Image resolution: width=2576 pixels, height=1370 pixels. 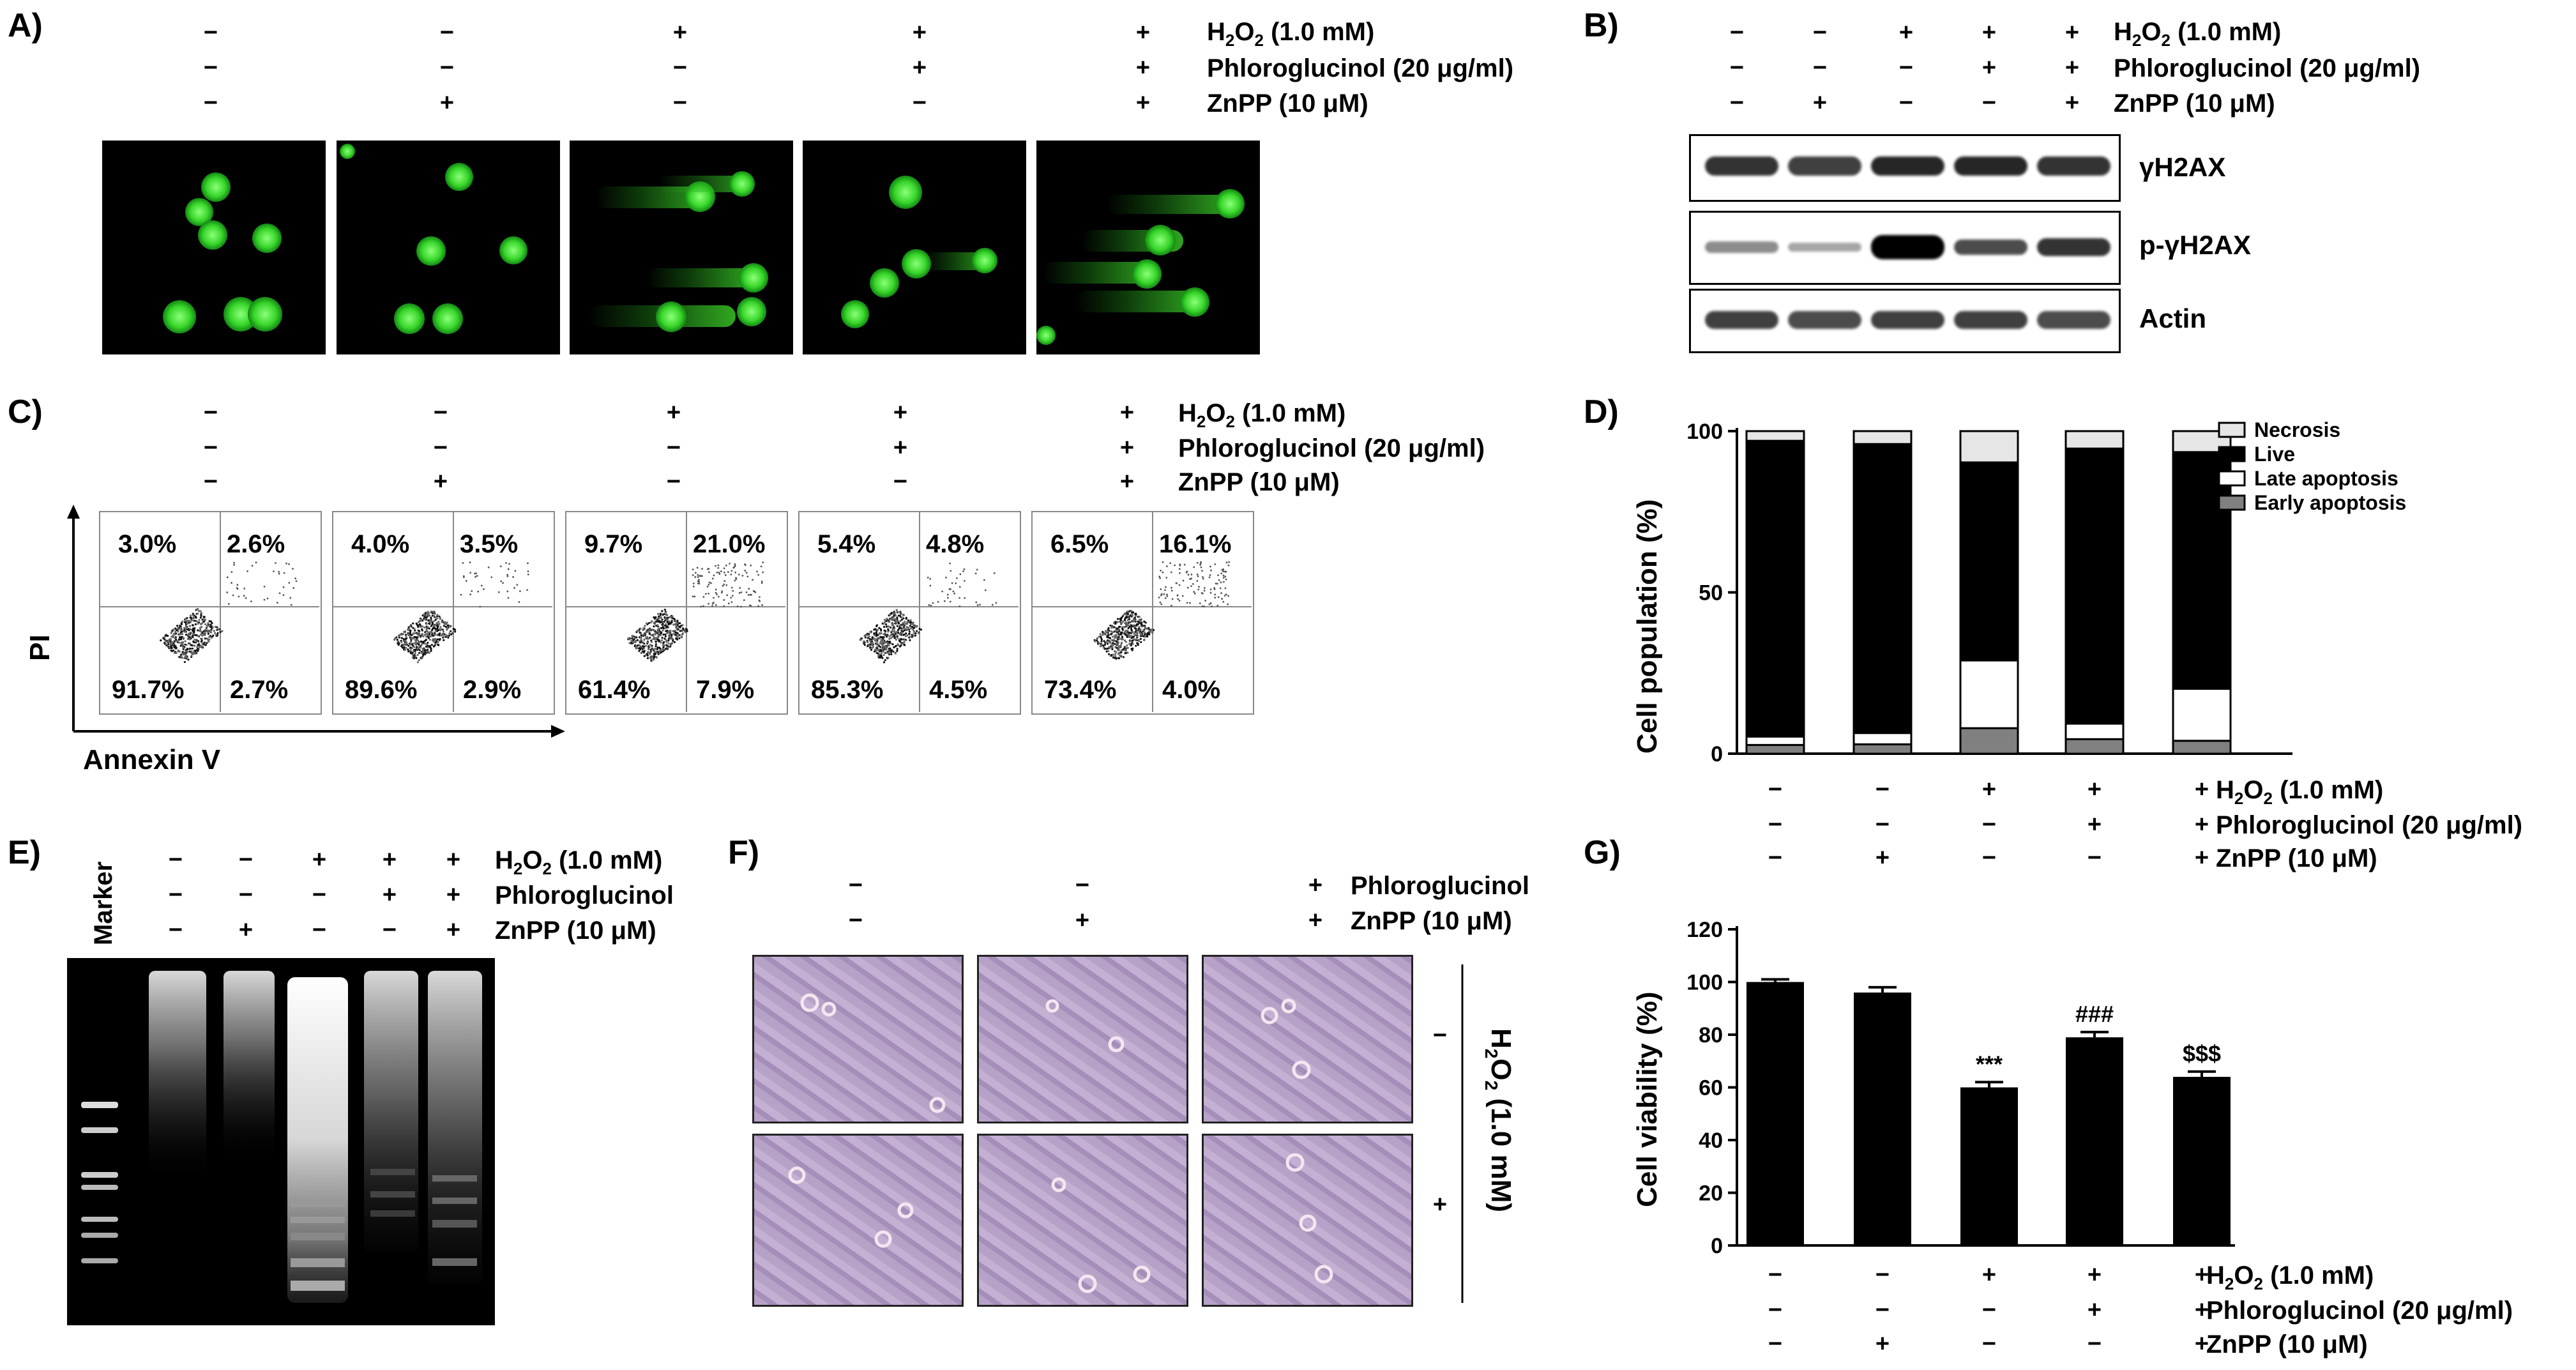 I want to click on panel-c-phloro-sign-4: +, so click(x=901, y=447).